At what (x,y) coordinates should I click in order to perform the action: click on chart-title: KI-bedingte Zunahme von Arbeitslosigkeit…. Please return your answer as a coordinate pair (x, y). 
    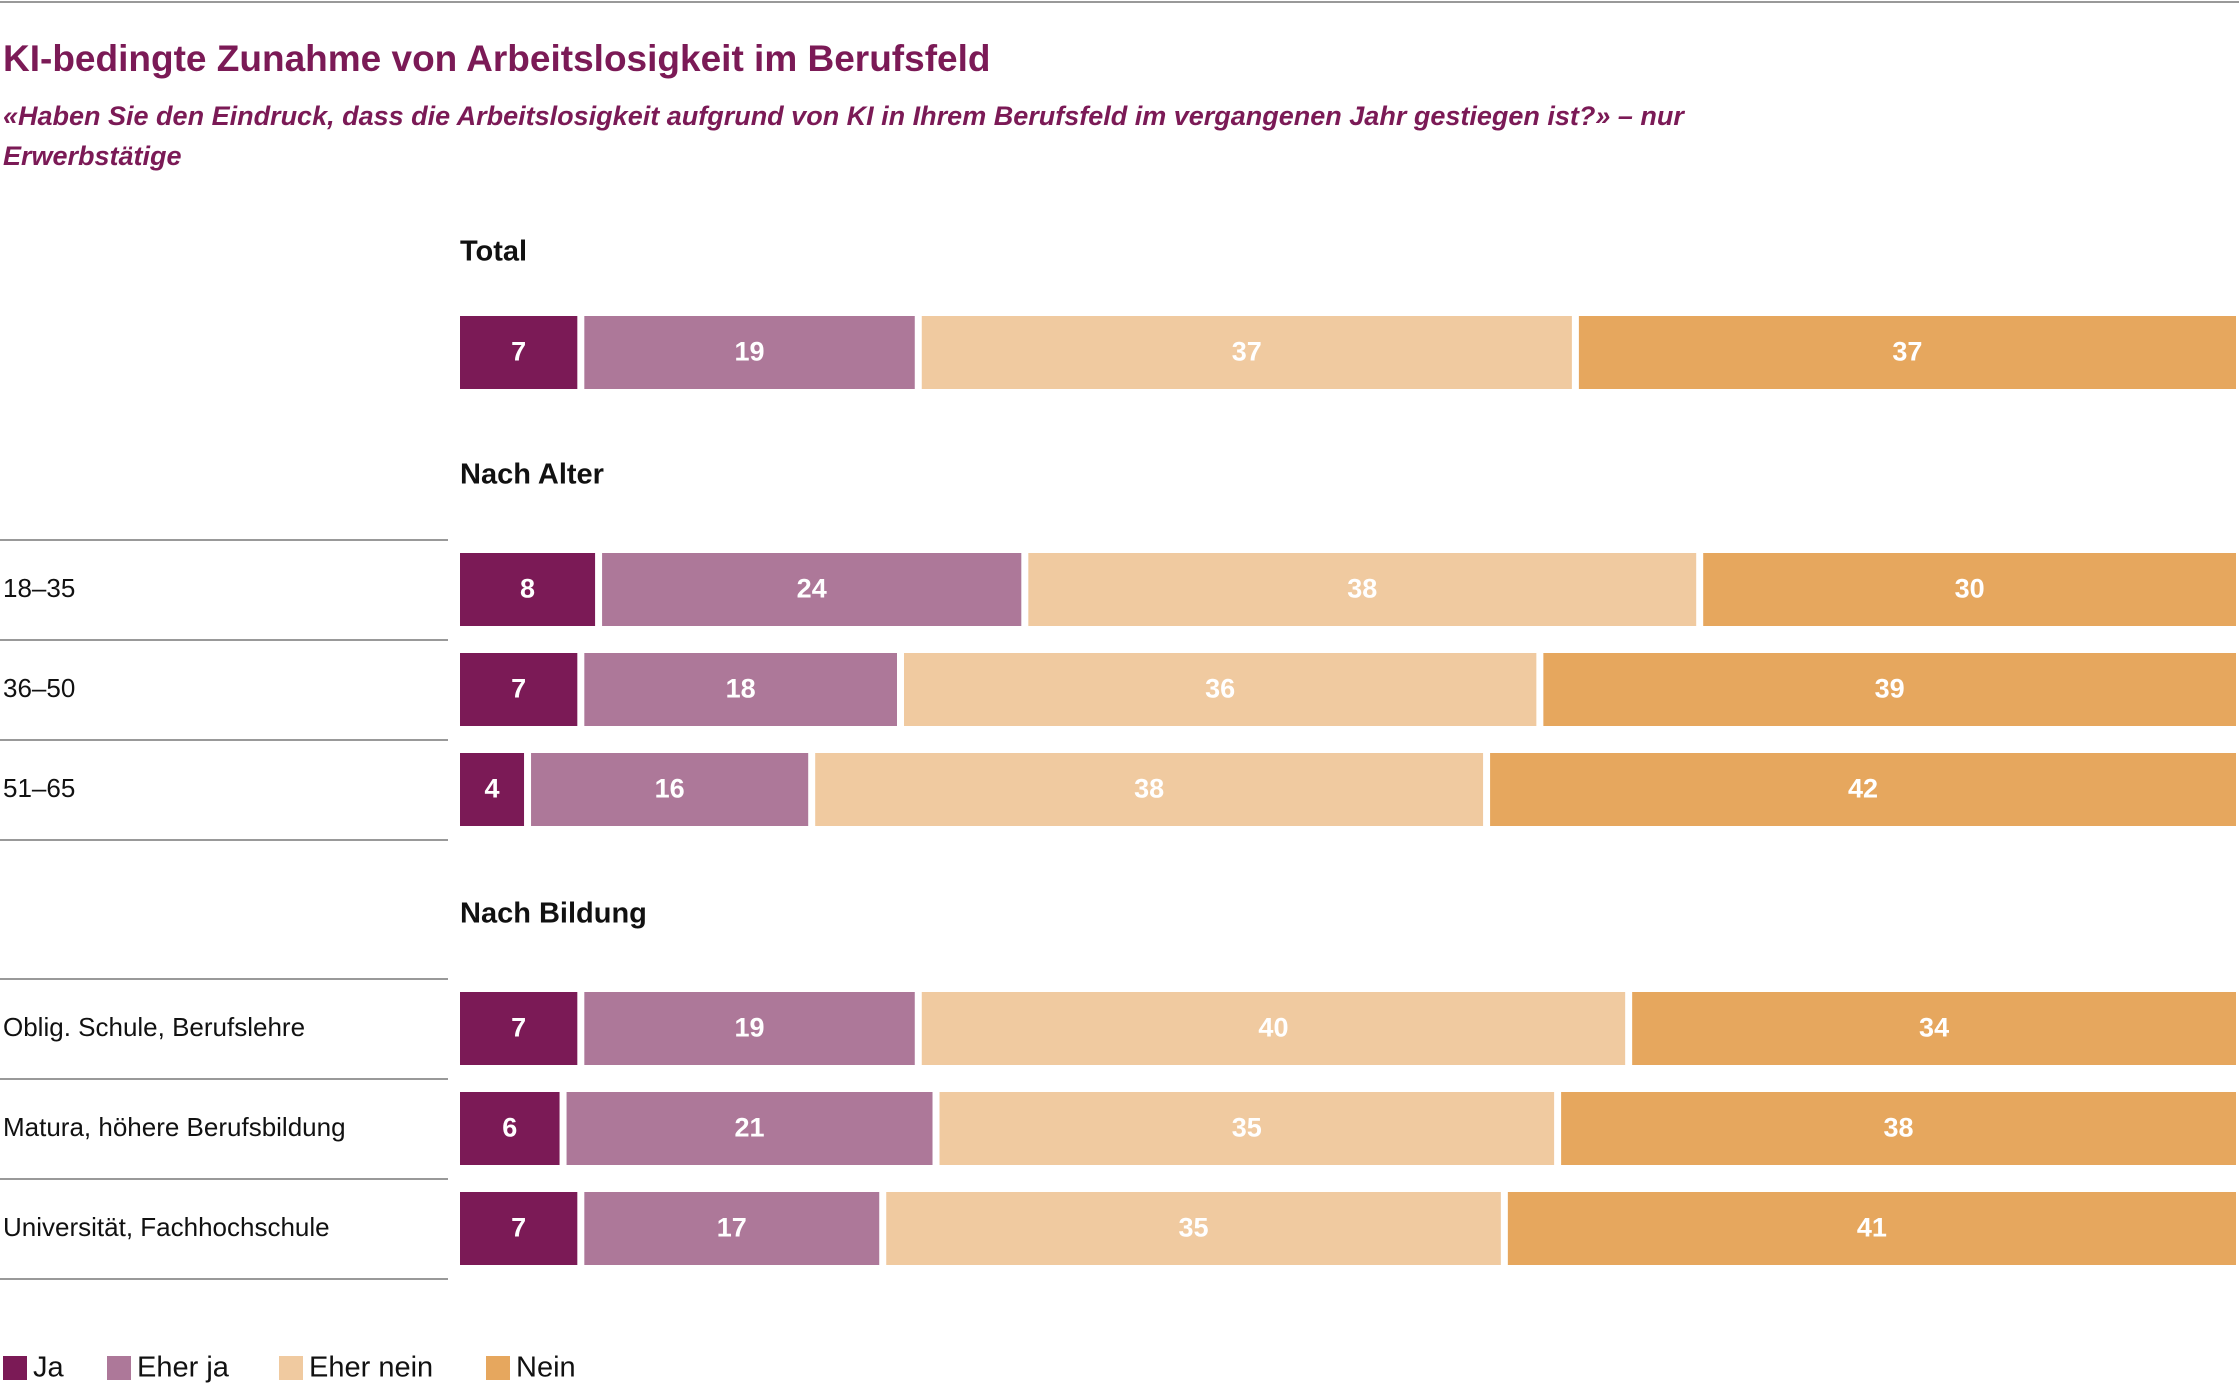
    Looking at the image, I should click on (497, 58).